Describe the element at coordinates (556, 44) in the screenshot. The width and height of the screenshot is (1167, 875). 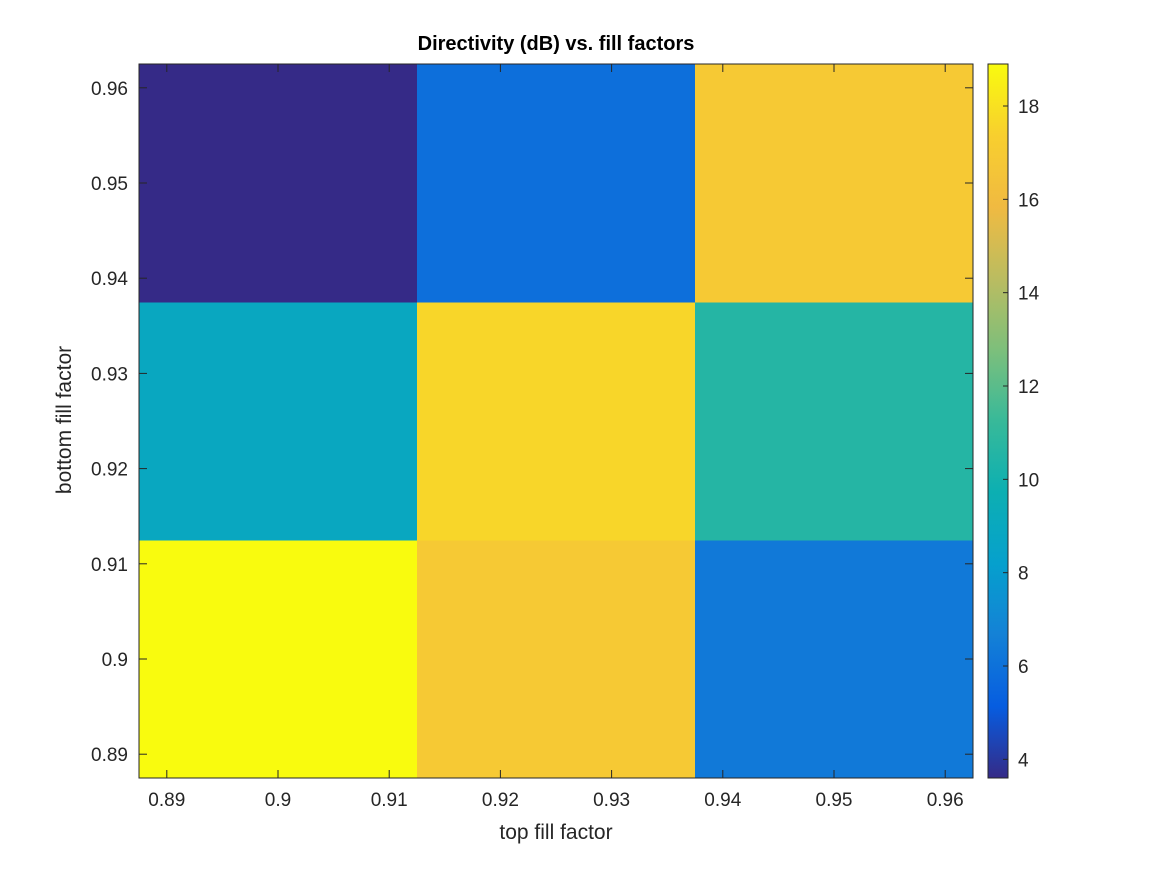
I see `chart-title: Directivity (dB) vs. fill factors` at that location.